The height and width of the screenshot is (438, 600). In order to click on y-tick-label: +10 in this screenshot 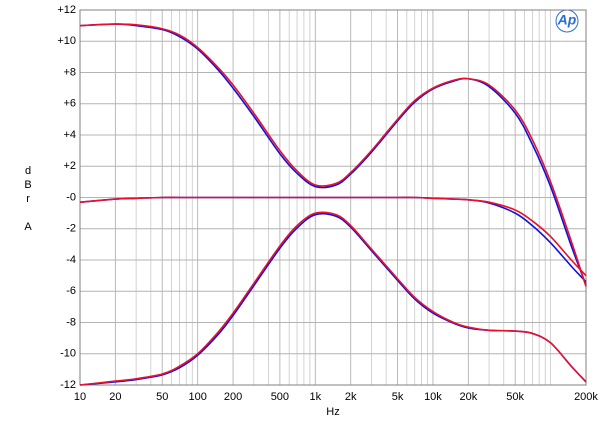, I will do `click(66, 41)`.